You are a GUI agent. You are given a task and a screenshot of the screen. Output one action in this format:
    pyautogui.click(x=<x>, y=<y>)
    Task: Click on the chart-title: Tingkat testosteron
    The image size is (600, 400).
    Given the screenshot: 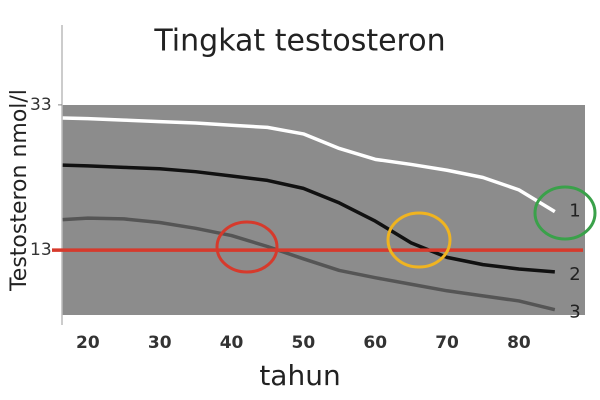 What is the action you would take?
    pyautogui.click(x=299, y=41)
    